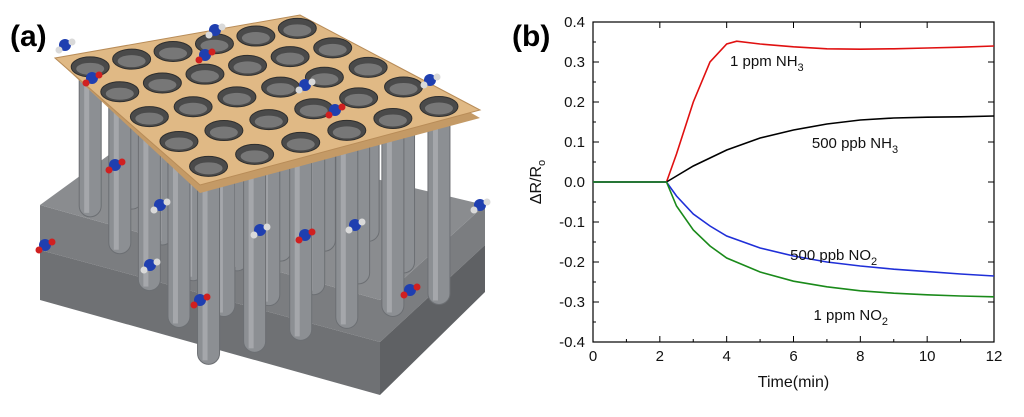 This screenshot has width=1024, height=417. What do you see at coordinates (793, 382) in the screenshot?
I see `x-axis-title: Time(min)` at bounding box center [793, 382].